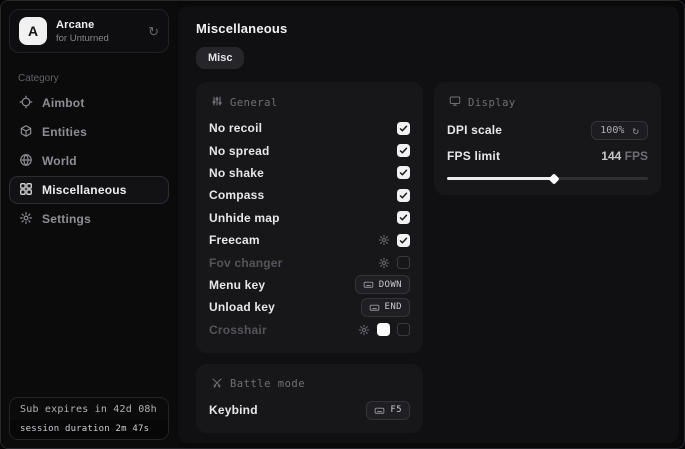  I want to click on brand-card: A Arcane for Unturned ↻, so click(89, 31).